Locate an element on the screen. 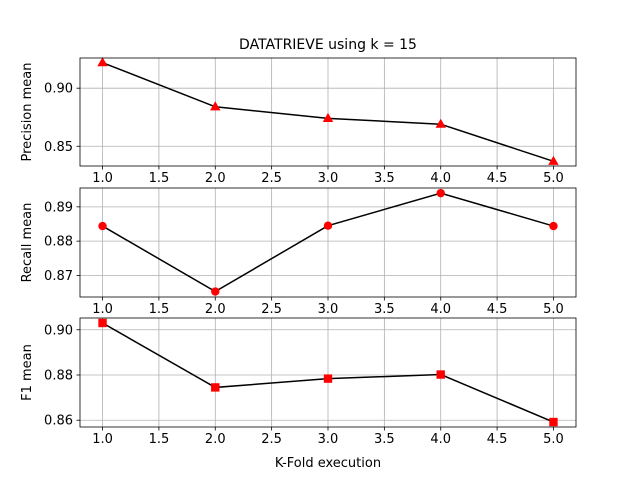 Image resolution: width=640 pixels, height=484 pixels. y-tick-label: 0.87 is located at coordinates (58, 276).